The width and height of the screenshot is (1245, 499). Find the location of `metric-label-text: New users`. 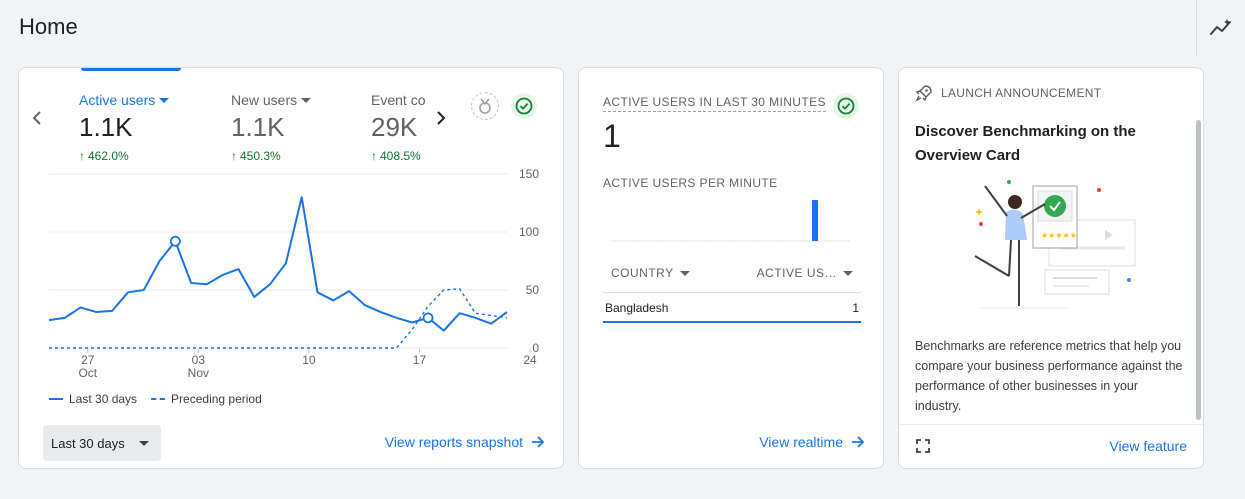

metric-label-text: New users is located at coordinates (264, 100).